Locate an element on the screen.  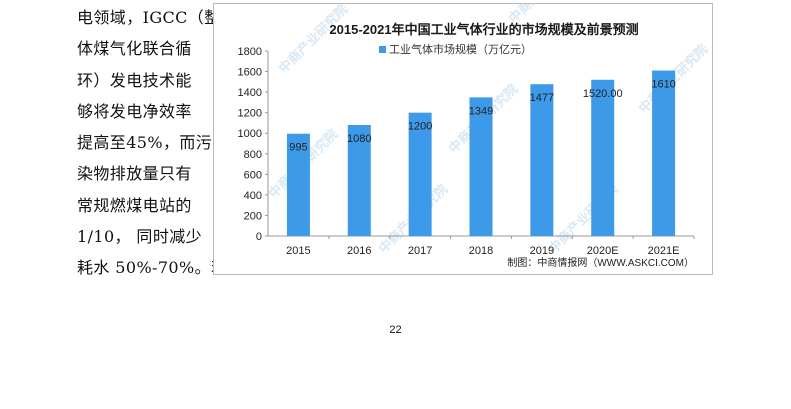
y-tick-label: 400 is located at coordinates (253, 196).